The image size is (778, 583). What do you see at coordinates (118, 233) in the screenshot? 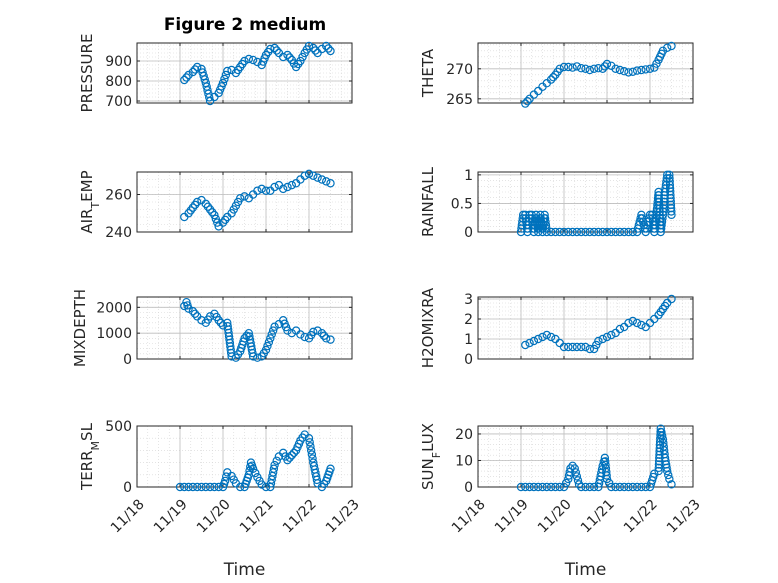
I see `y-tick-label: 240` at bounding box center [118, 233].